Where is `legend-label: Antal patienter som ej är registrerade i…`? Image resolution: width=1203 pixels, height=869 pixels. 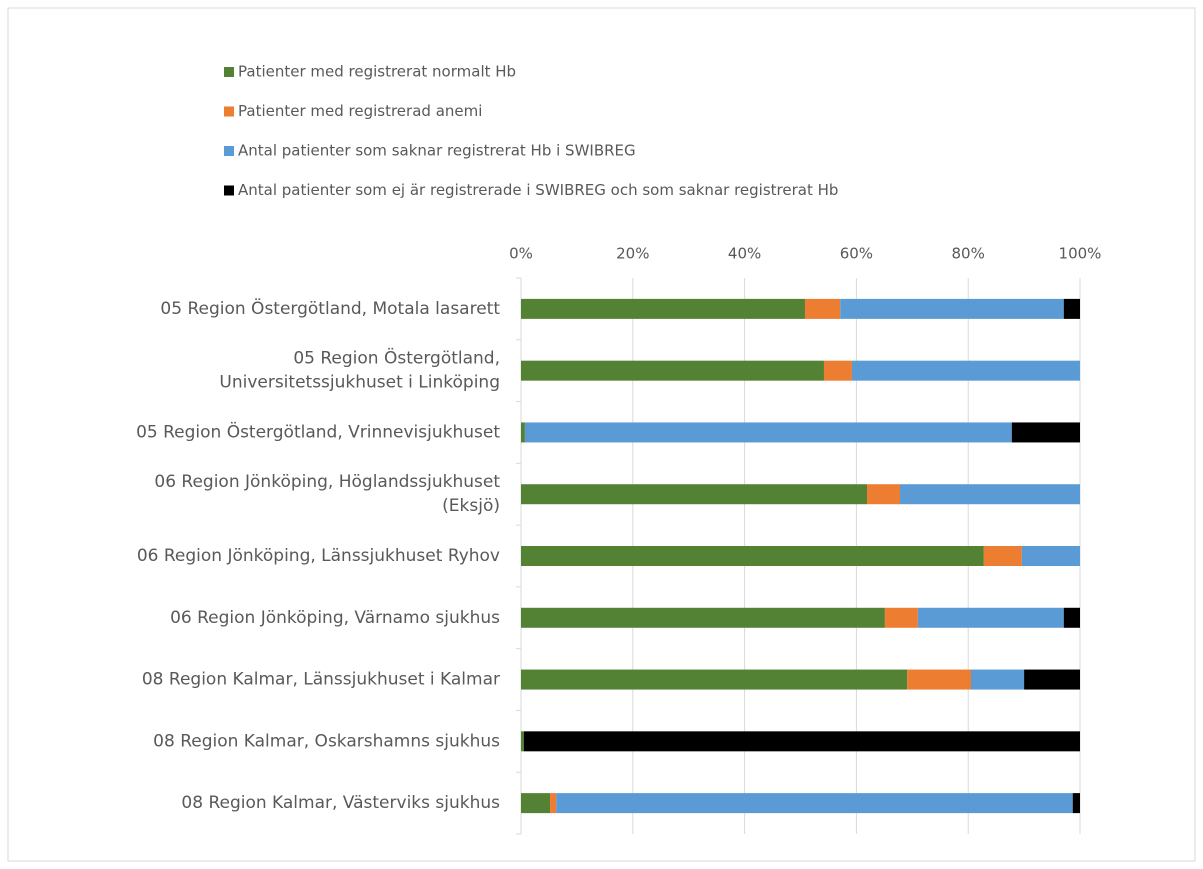
legend-label: Antal patienter som ej är registrerade i… is located at coordinates (538, 190).